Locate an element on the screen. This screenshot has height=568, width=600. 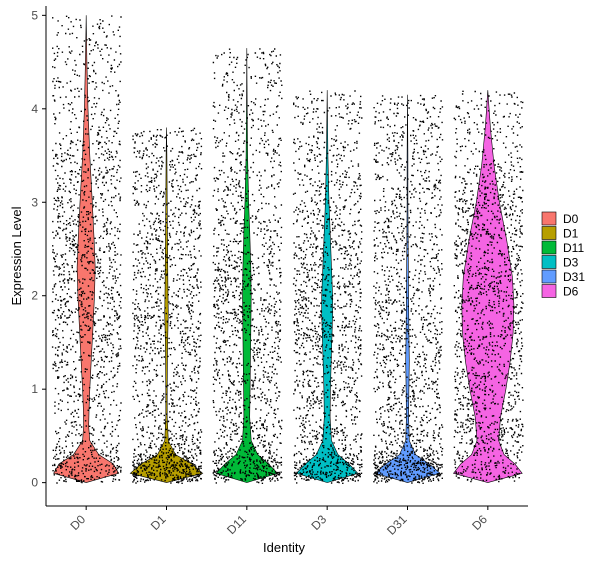
x-tick-label: D1 is located at coordinates (158, 522).